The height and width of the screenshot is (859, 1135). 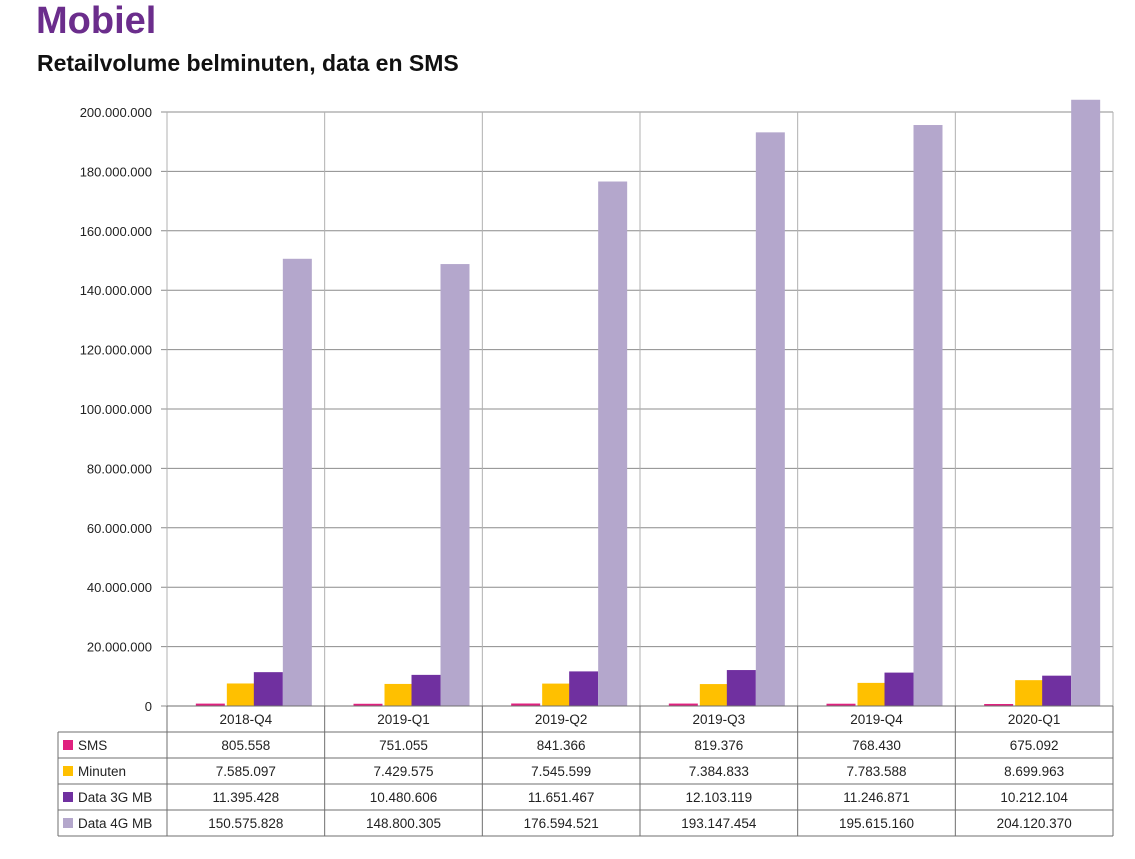 I want to click on x-tick-label: 2020-Q1, so click(x=1034, y=719).